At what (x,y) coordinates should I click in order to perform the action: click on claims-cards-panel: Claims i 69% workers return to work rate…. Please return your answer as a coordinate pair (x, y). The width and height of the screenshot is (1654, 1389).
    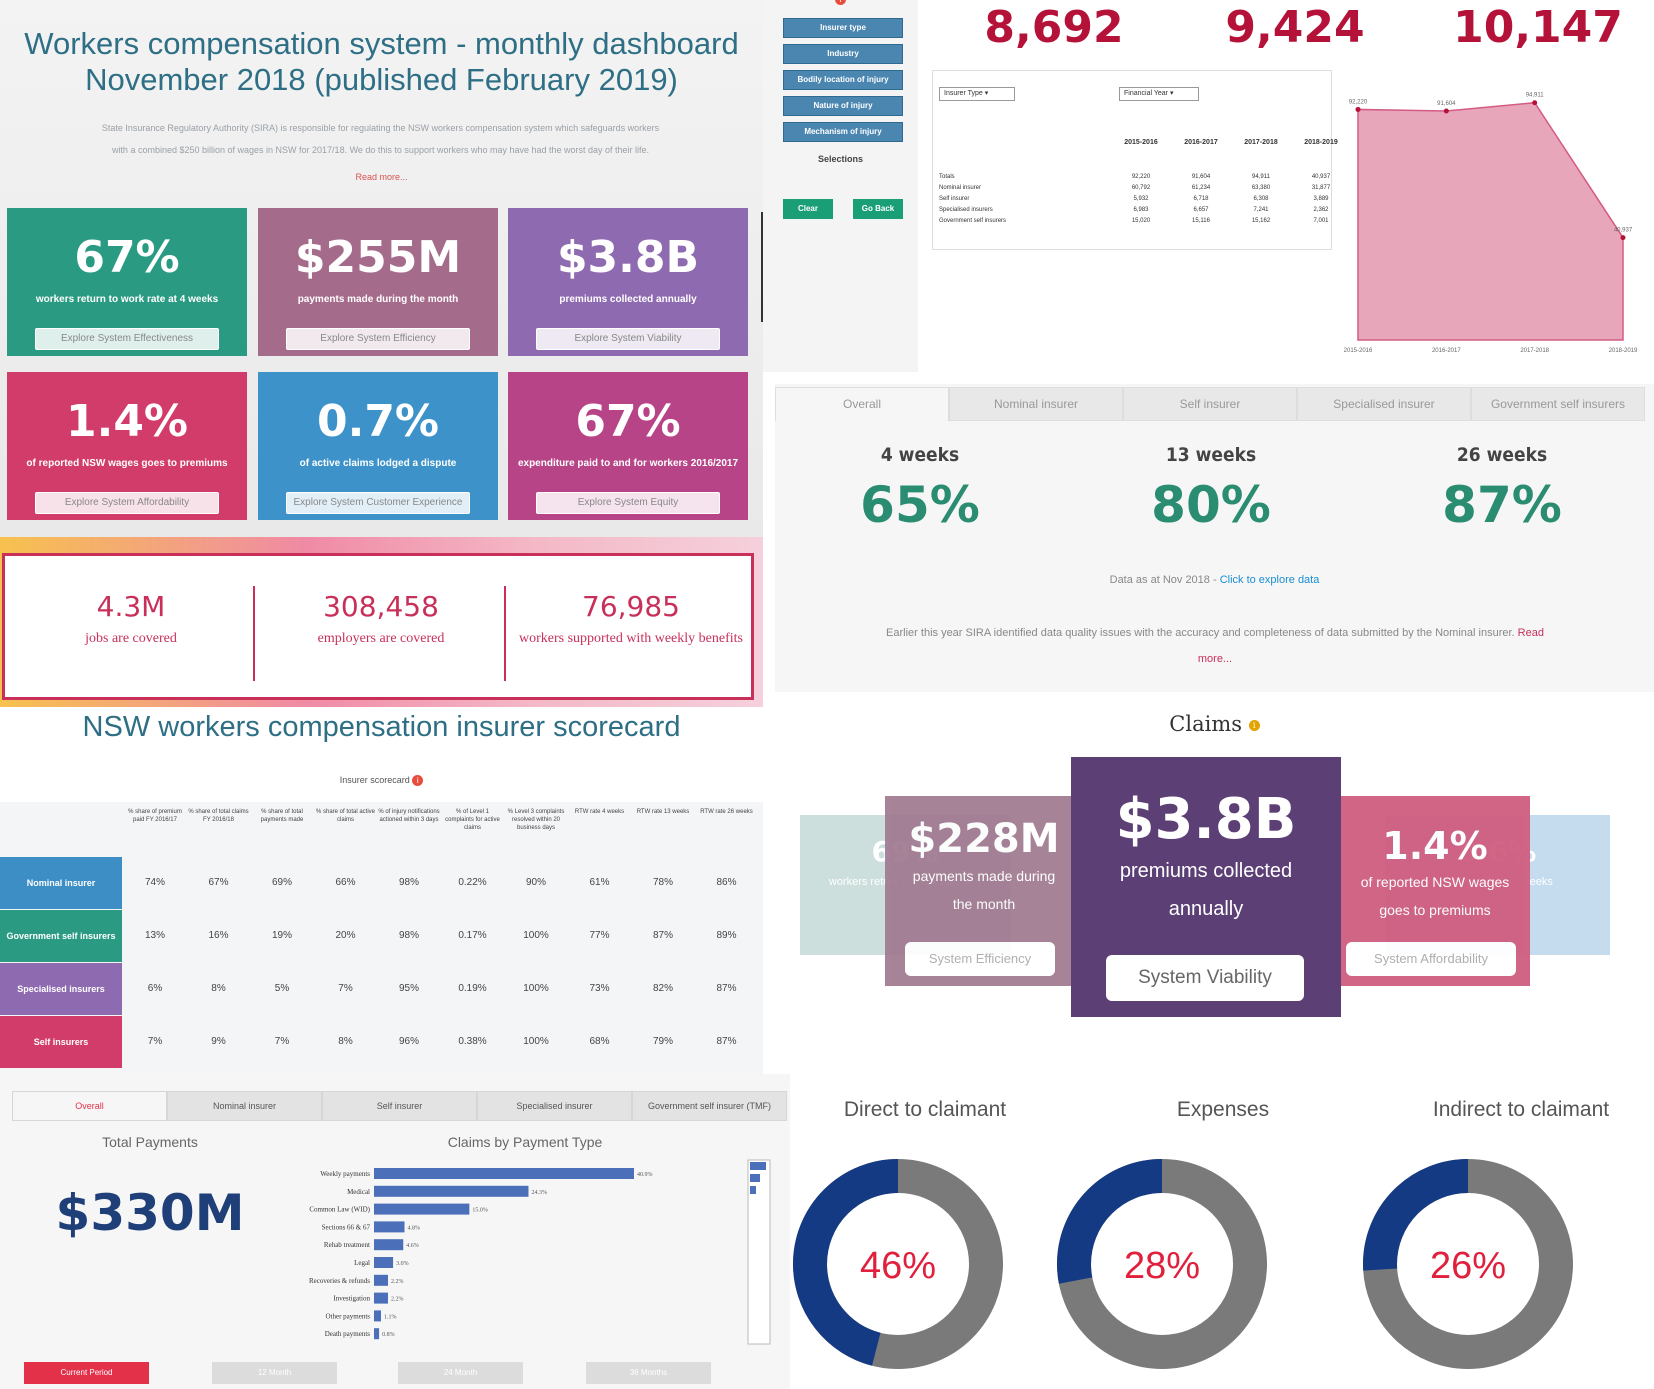
    Looking at the image, I should click on (1214, 883).